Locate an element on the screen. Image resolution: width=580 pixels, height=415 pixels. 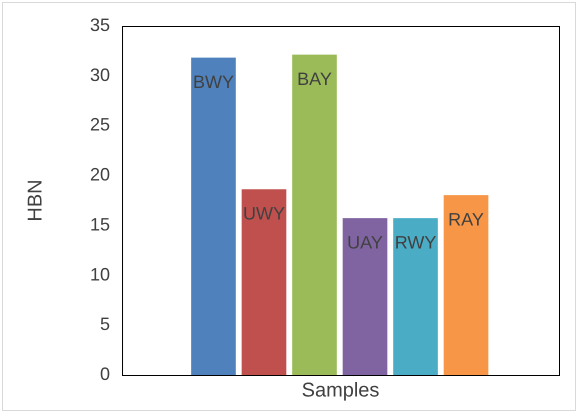
x-axis-title: Samples is located at coordinates (341, 391).